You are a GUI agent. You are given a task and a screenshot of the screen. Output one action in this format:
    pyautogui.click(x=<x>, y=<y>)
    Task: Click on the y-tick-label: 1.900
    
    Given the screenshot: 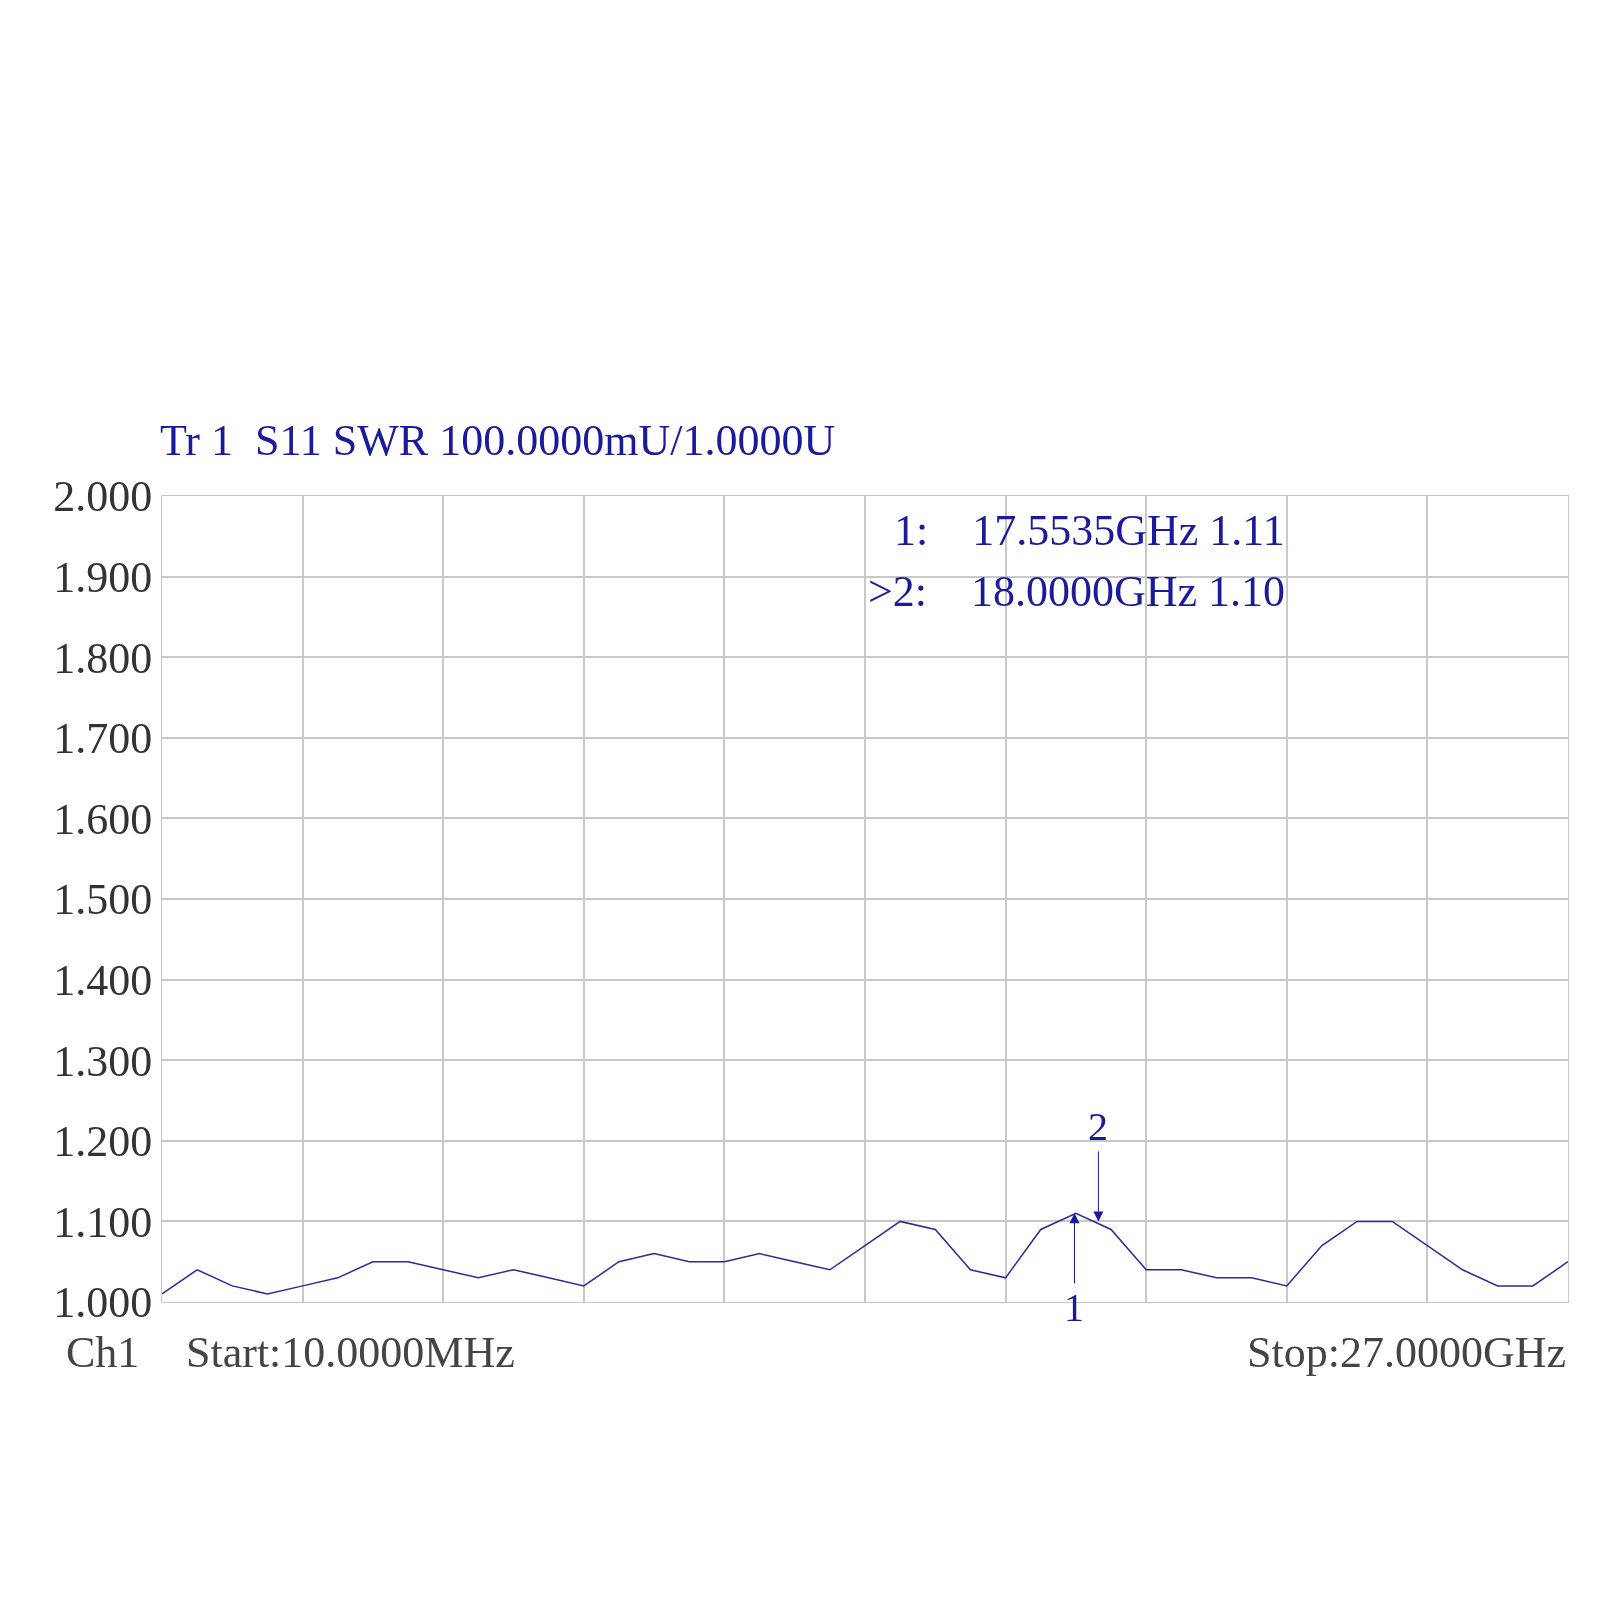 What is the action you would take?
    pyautogui.click(x=103, y=577)
    